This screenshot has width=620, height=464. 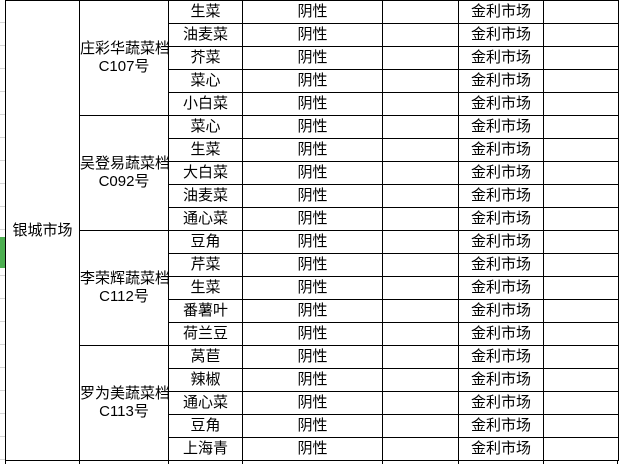 I want to click on cell-vendor-stall: 罗为美蔬菜档 C113号, so click(x=124, y=403).